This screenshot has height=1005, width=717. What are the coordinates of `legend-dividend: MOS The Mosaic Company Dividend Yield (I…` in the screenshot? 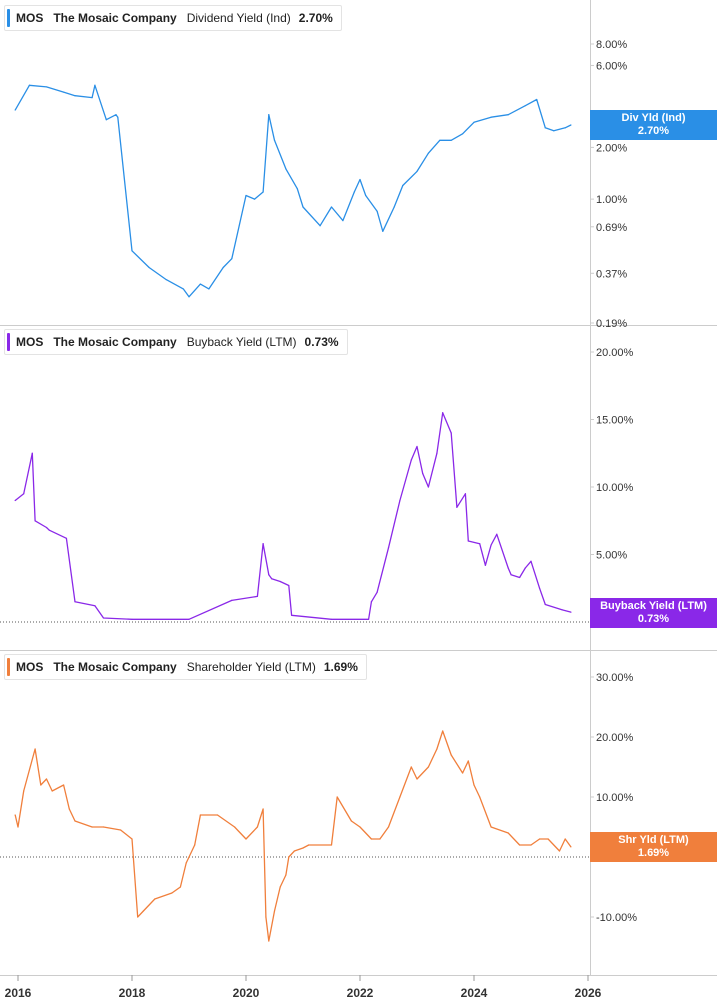 It's located at (173, 18).